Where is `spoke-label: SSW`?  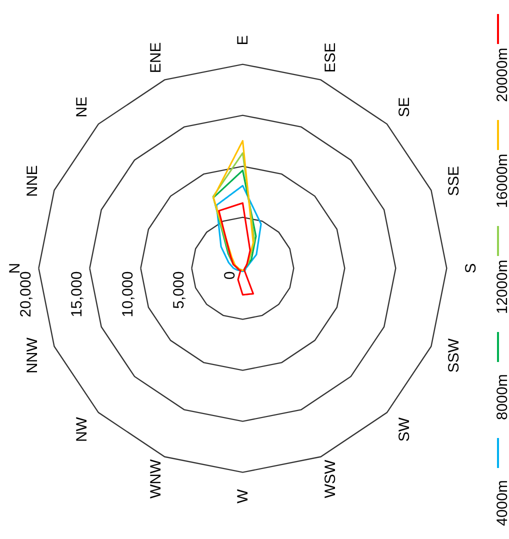
spoke-label: SSW is located at coordinates (453, 355).